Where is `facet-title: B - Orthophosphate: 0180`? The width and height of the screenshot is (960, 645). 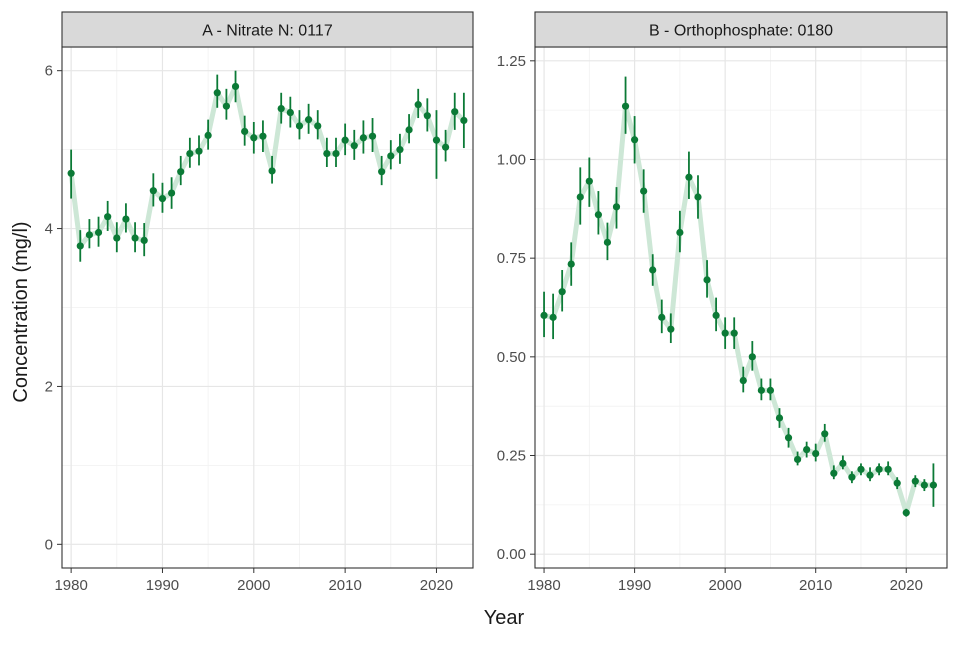
facet-title: B - Orthophosphate: 0180 is located at coordinates (741, 31).